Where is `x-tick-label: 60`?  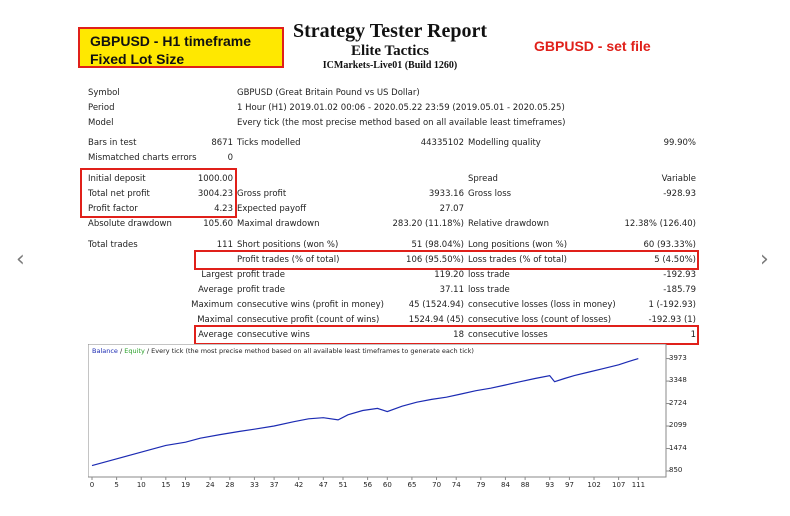 x-tick-label: 60 is located at coordinates (387, 485).